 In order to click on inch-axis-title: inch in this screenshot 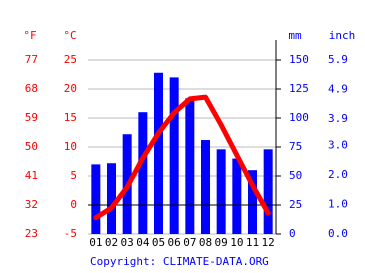, I will do `click(342, 35)`.